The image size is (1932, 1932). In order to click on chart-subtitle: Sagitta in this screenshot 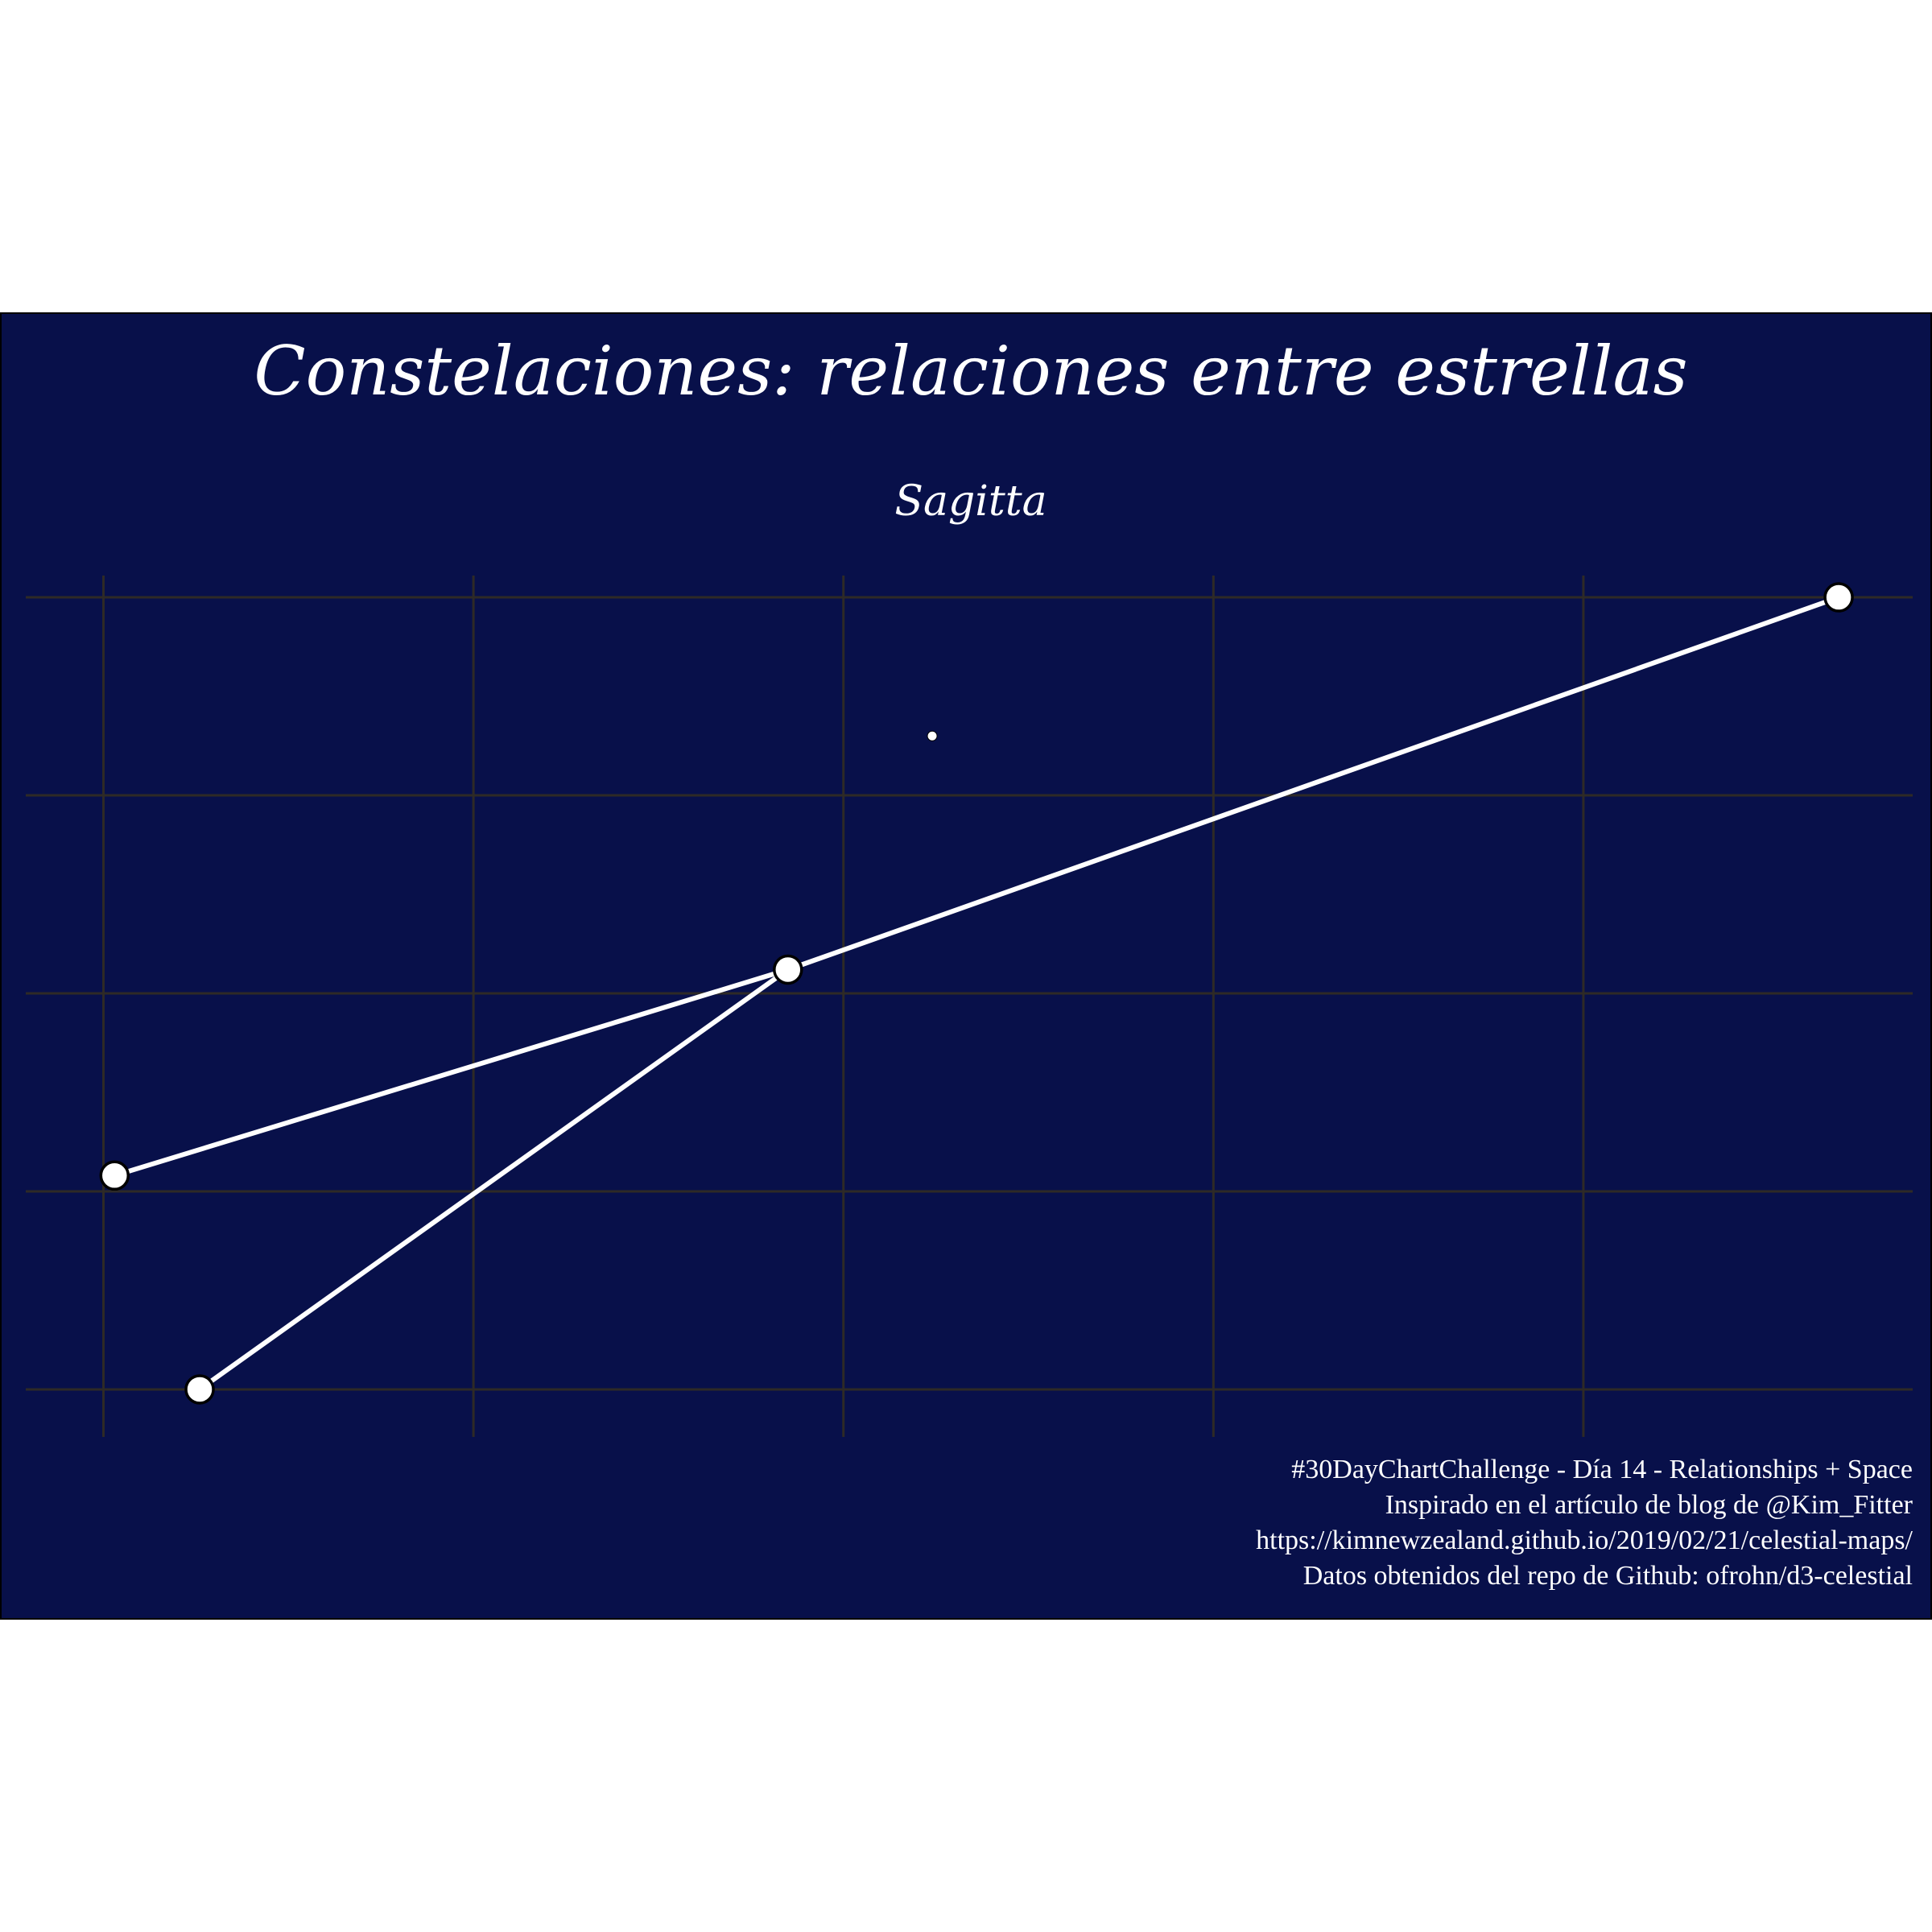, I will do `click(970, 501)`.